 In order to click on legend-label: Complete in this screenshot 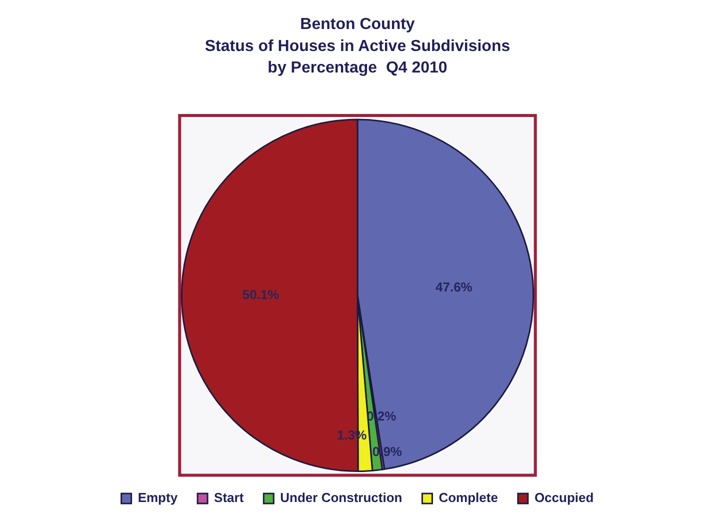, I will do `click(468, 498)`.